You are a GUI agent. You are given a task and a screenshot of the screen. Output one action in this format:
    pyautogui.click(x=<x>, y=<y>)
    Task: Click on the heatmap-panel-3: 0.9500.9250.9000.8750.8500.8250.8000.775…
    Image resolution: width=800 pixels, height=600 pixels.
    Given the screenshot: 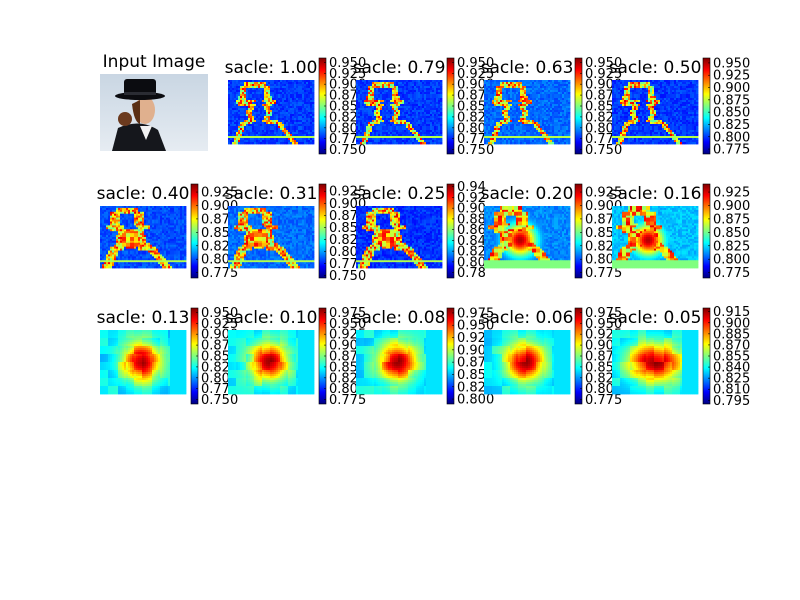 What is the action you would take?
    pyautogui.click(x=552, y=107)
    